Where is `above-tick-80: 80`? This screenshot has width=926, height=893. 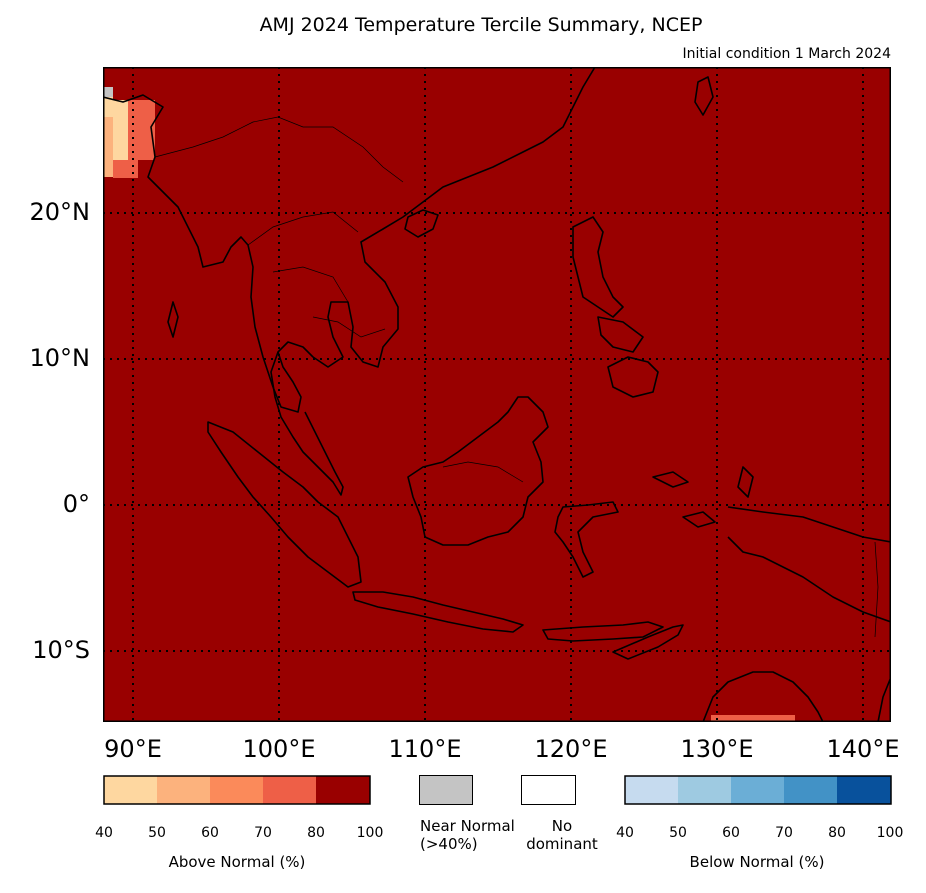 above-tick-80: 80 is located at coordinates (316, 833).